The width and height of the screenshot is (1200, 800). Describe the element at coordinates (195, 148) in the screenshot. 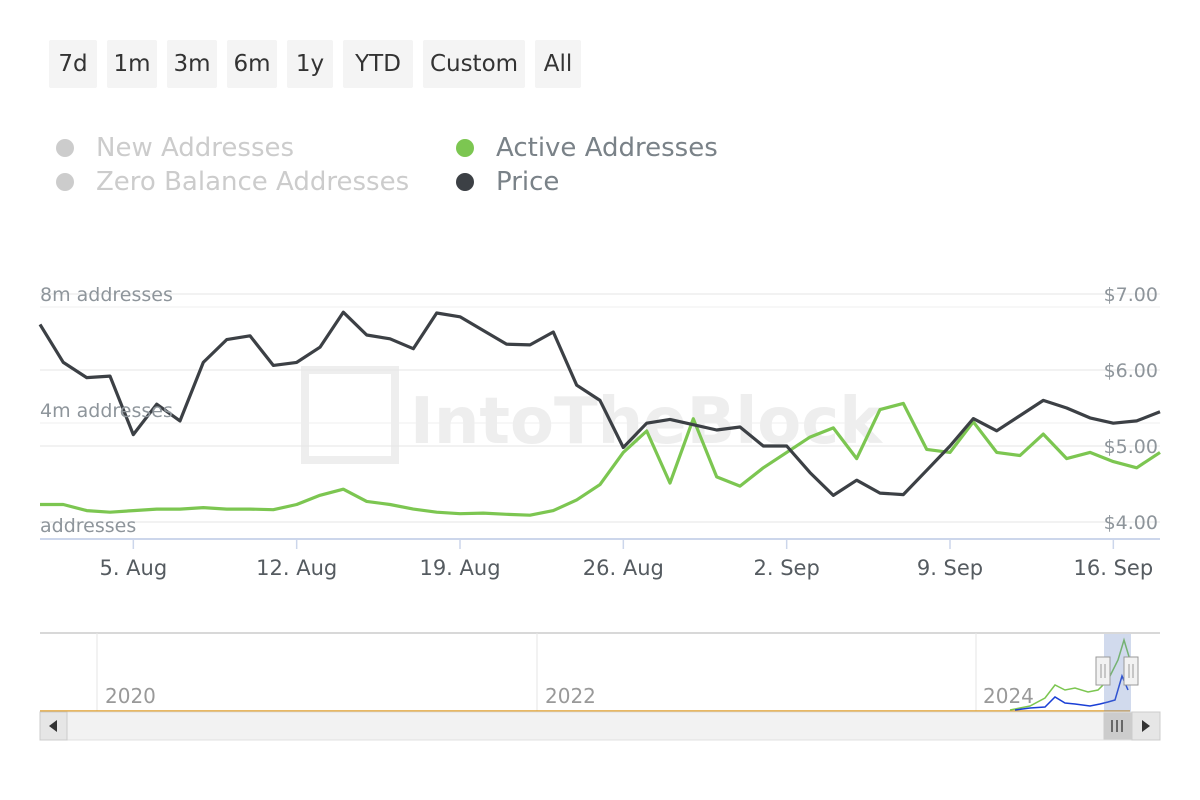

I see `legend-label: New Addresses` at that location.